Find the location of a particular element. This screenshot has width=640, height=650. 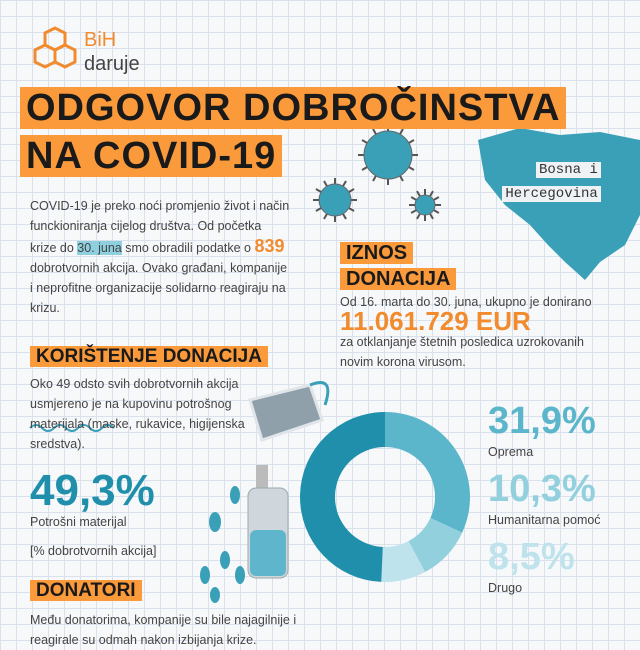

map-label-line: Hercegovina is located at coordinates (551, 194).